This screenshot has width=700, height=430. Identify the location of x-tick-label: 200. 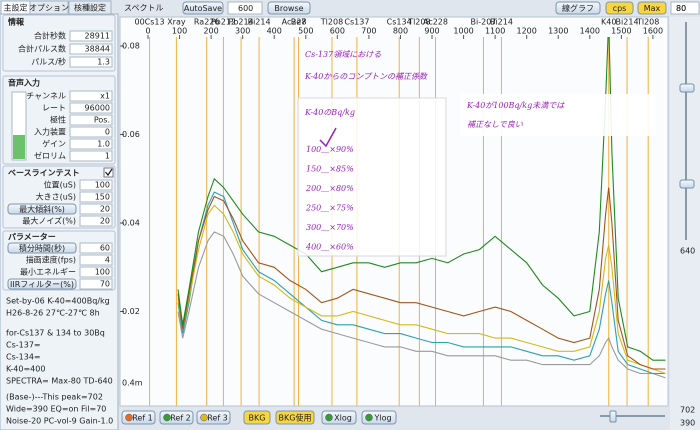
(210, 31).